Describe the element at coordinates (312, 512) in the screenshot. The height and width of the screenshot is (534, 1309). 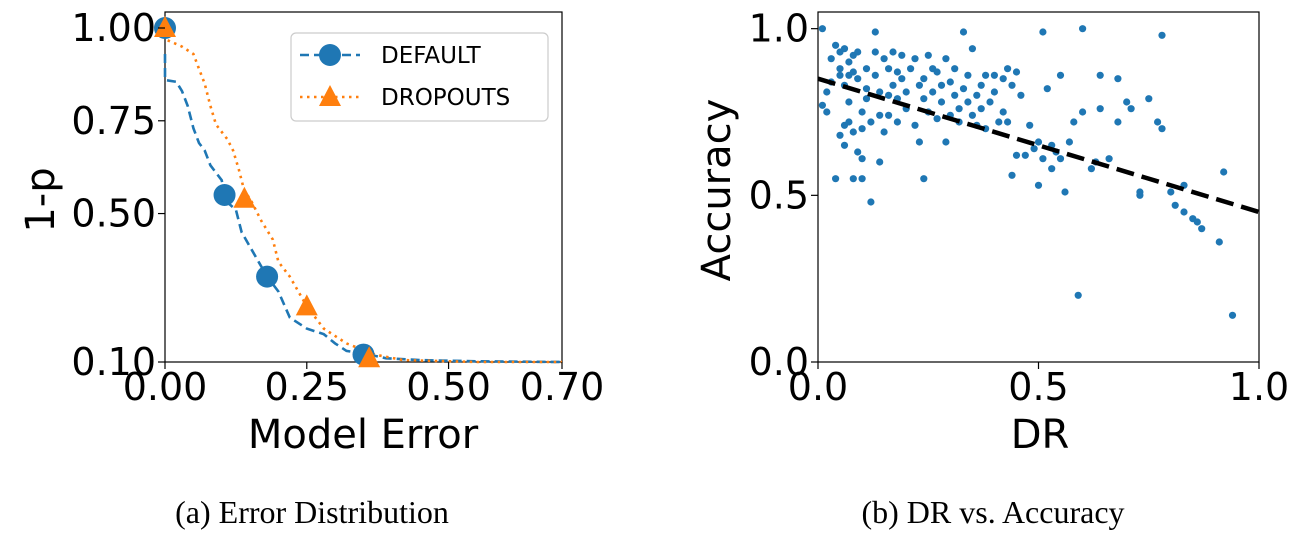
I see `caption-a: (a) Error Distribution` at that location.